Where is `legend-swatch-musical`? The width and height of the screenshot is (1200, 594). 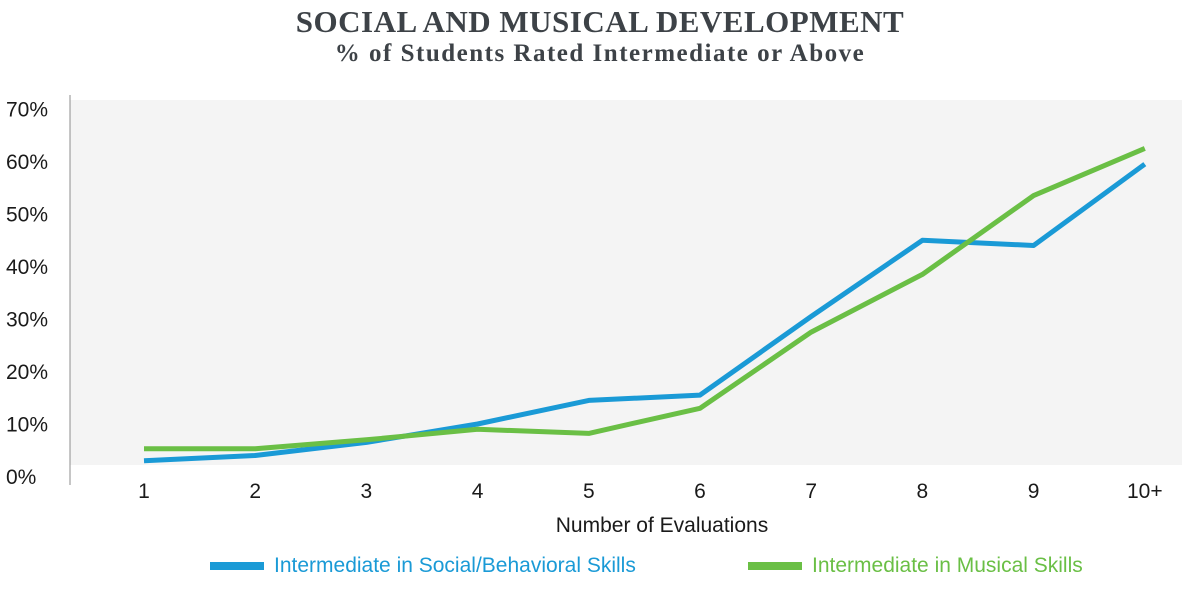 legend-swatch-musical is located at coordinates (775, 566).